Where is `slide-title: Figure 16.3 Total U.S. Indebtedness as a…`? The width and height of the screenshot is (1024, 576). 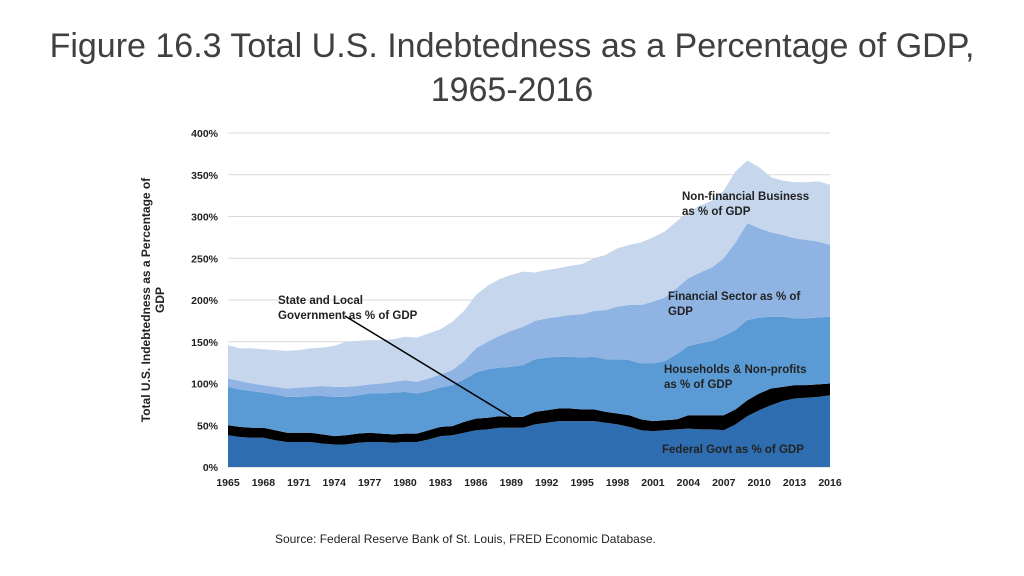 slide-title: Figure 16.3 Total U.S. Indebtedness as a… is located at coordinates (512, 68).